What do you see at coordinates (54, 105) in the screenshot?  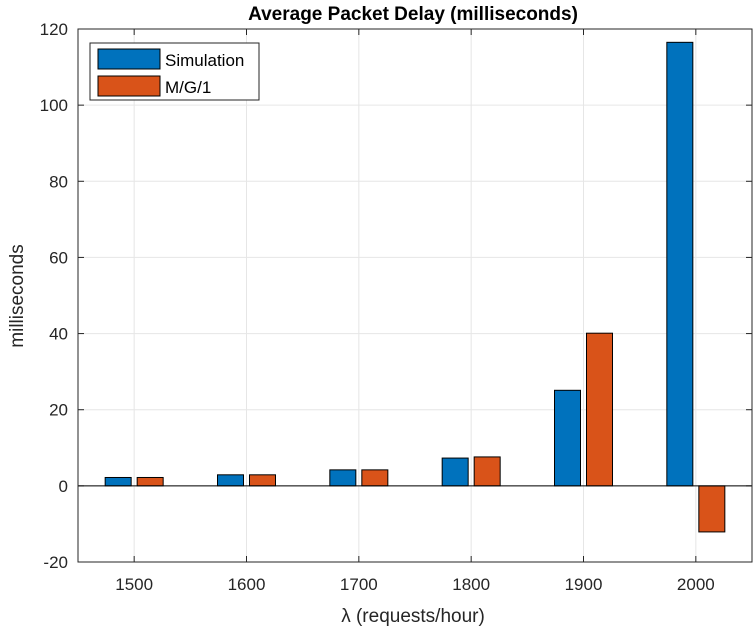 I see `y-tick-label: 100` at bounding box center [54, 105].